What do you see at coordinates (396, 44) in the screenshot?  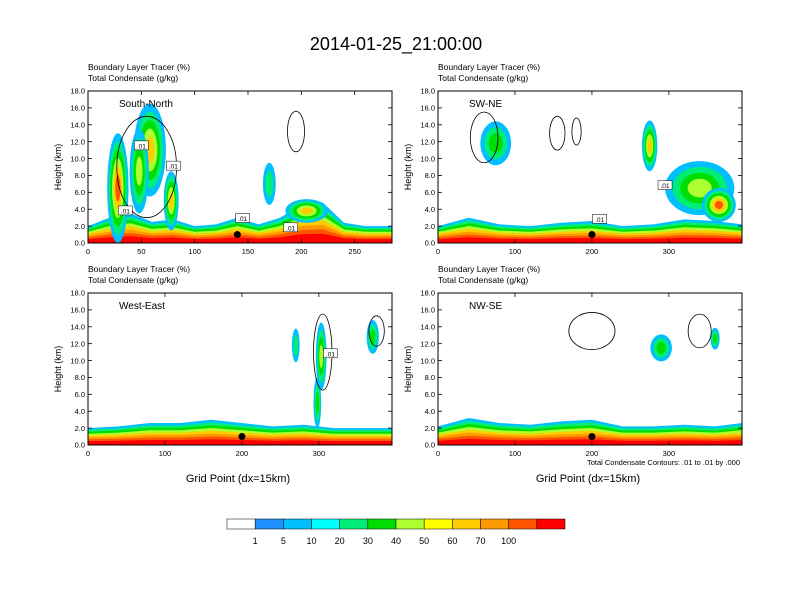 I see `figure-title: 2014-01-25_21:00:00` at bounding box center [396, 44].